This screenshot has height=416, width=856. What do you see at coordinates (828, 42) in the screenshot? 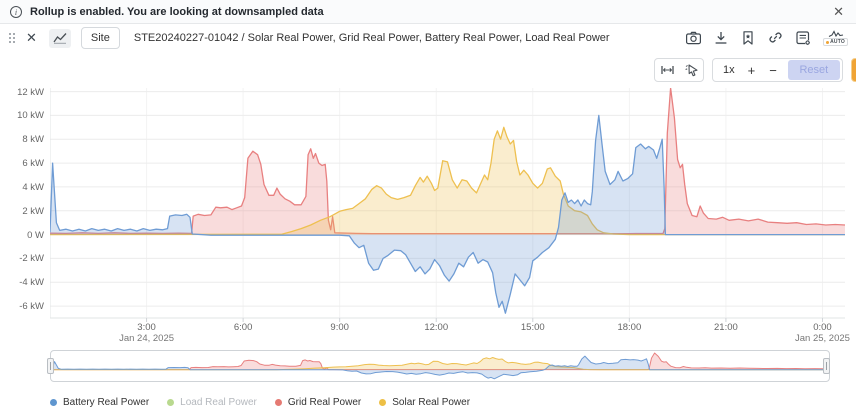
I see `auto-dot-icon` at bounding box center [828, 42].